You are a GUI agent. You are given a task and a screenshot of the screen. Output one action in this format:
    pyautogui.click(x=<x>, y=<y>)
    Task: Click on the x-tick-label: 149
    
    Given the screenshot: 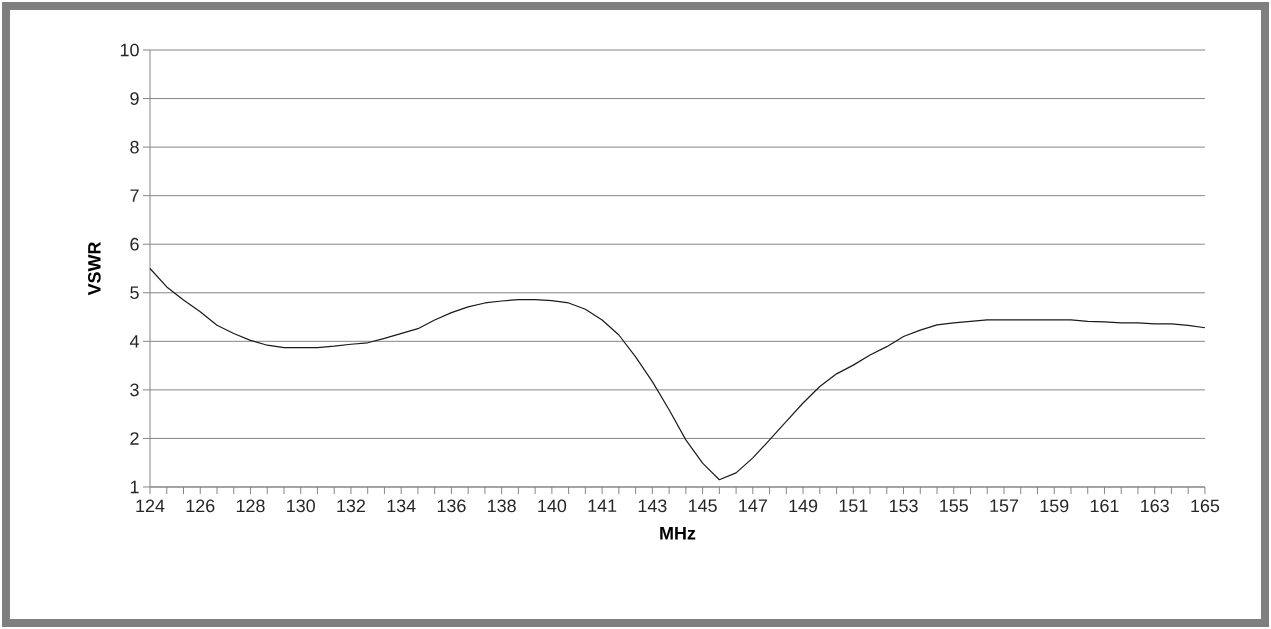 What is the action you would take?
    pyautogui.click(x=803, y=506)
    